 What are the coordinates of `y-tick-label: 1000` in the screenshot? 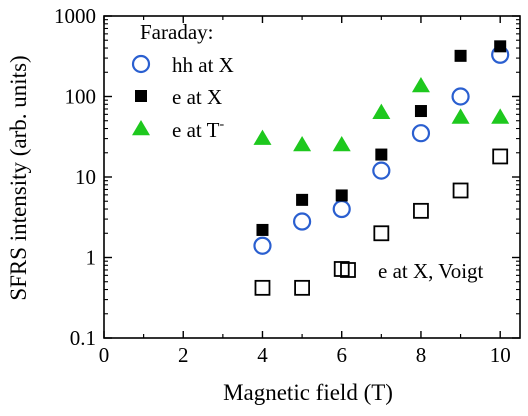 It's located at (75, 16).